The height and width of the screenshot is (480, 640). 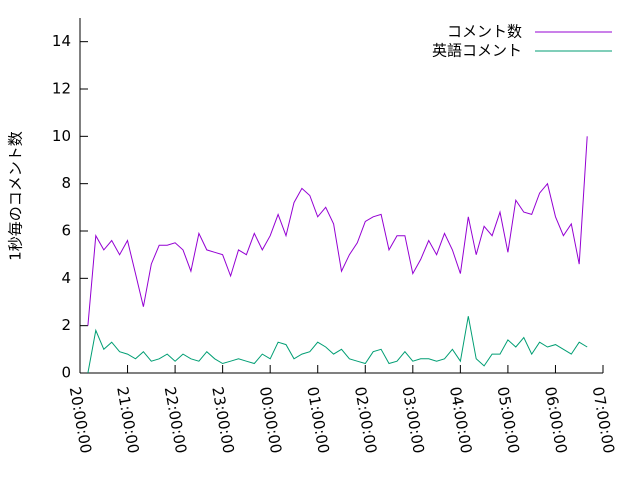 I want to click on x-tick-label: 04:00:00, so click(x=460, y=419).